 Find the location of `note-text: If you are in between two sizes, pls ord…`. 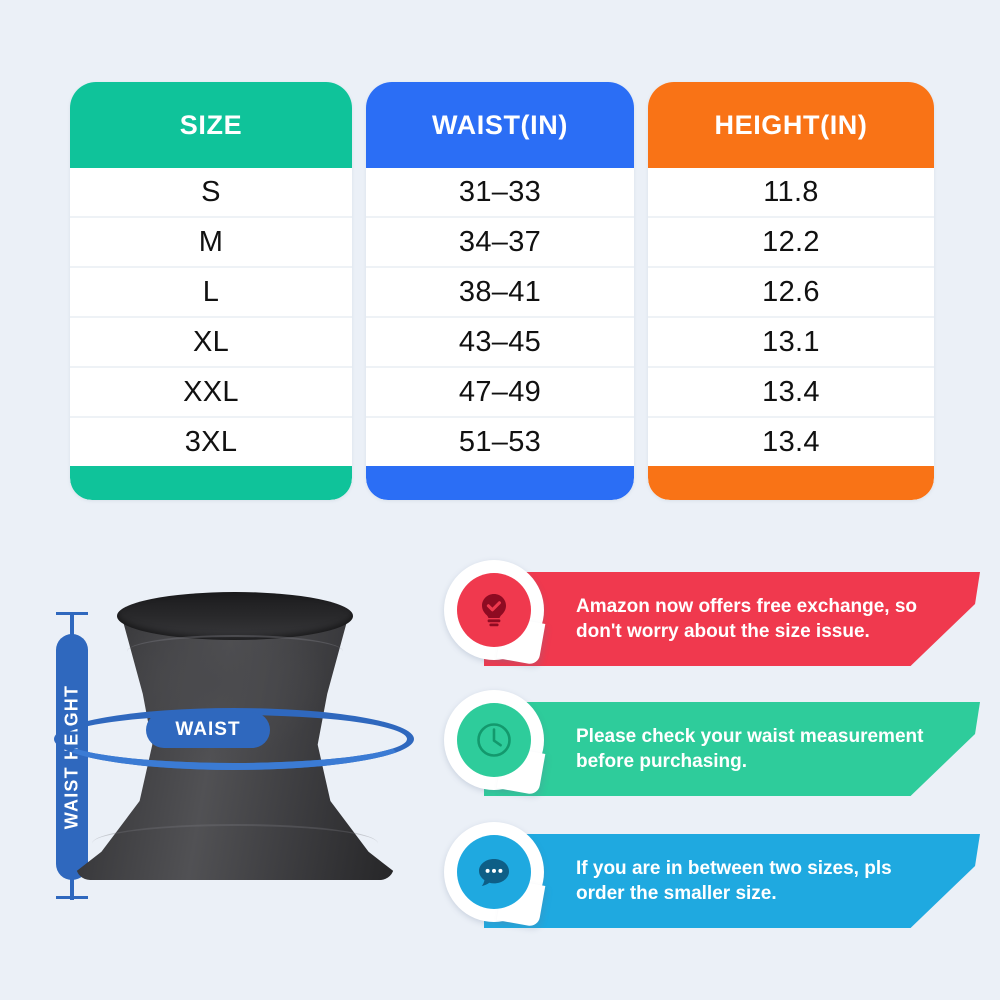

note-text: If you are in between two sizes, pls ord… is located at coordinates (734, 880).